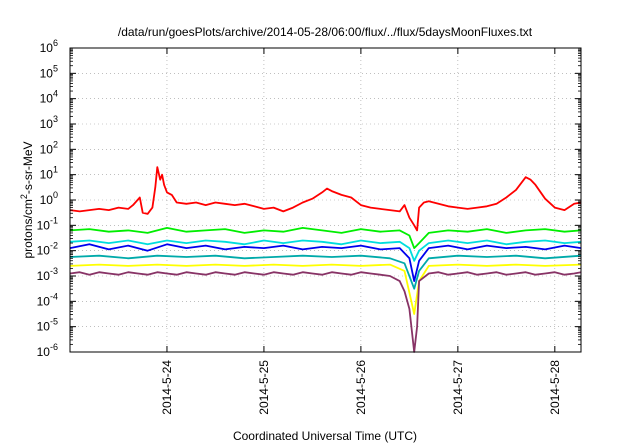 This screenshot has height=448, width=640. Describe the element at coordinates (28, 228) in the screenshot. I see `y-axis-title-main: protons/cm` at that location.